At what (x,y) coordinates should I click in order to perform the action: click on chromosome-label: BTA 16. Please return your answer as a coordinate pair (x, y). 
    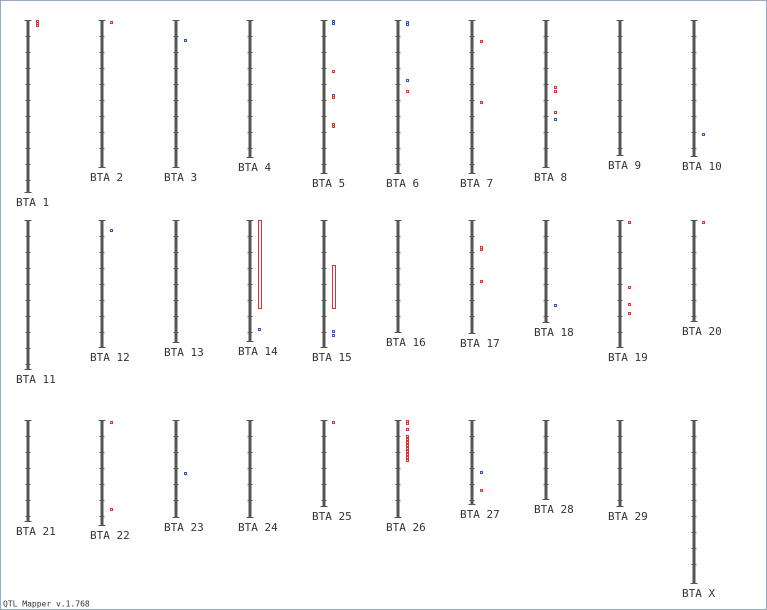
    Looking at the image, I should click on (406, 342).